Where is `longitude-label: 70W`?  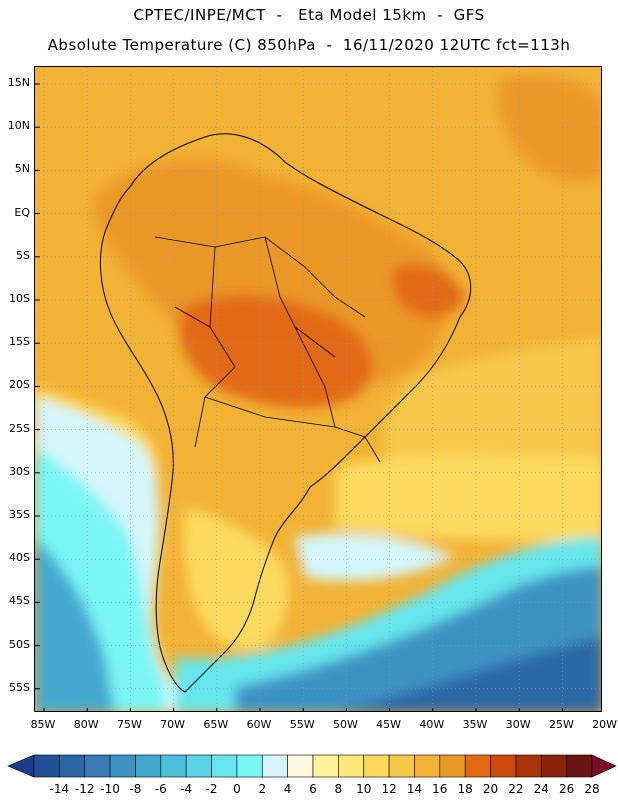
longitude-label: 70W is located at coordinates (173, 724).